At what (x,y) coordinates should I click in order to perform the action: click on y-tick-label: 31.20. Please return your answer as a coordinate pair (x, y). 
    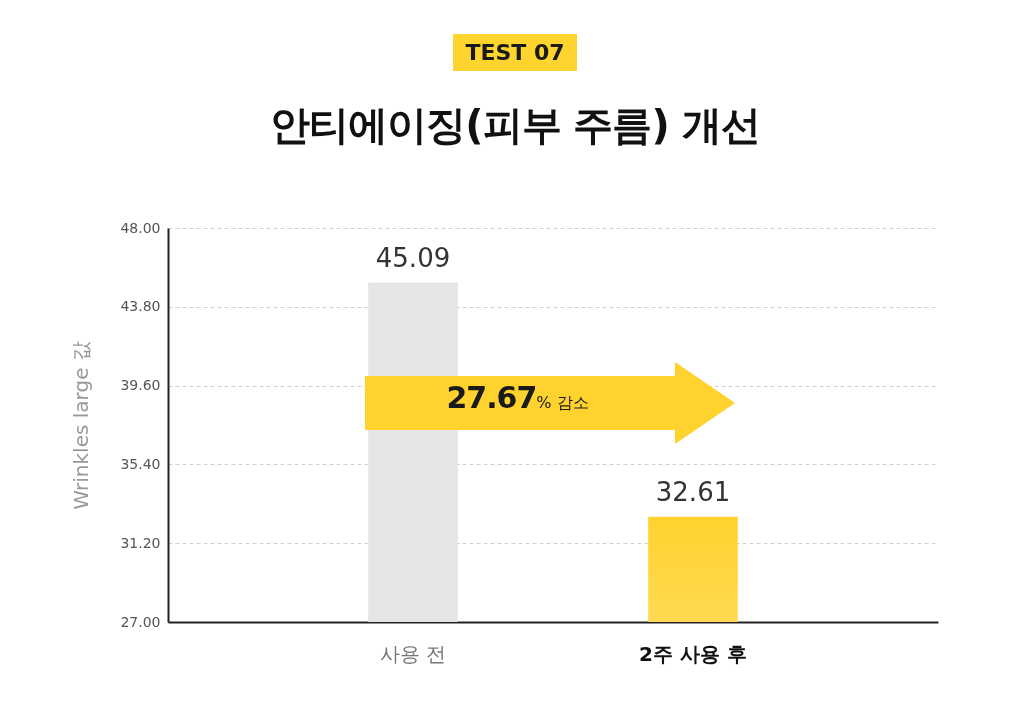
    Looking at the image, I should click on (140, 542).